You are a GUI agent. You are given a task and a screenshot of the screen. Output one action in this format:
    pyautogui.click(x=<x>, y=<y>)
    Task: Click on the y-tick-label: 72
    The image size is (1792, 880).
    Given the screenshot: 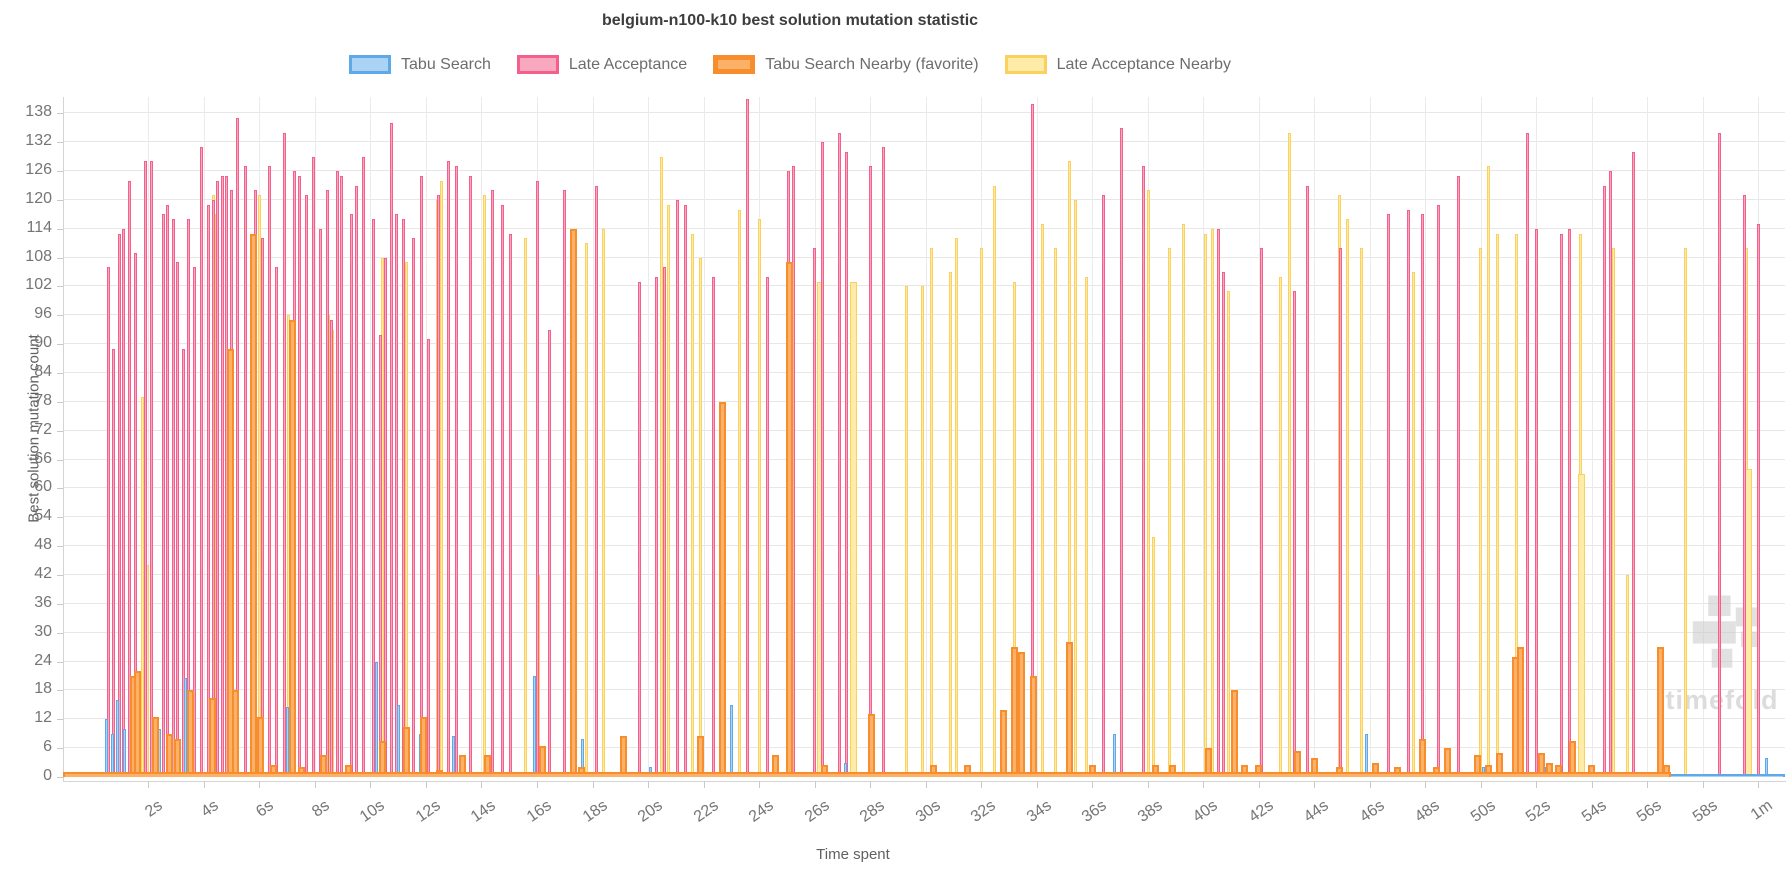 What is the action you would take?
    pyautogui.click(x=43, y=429)
    